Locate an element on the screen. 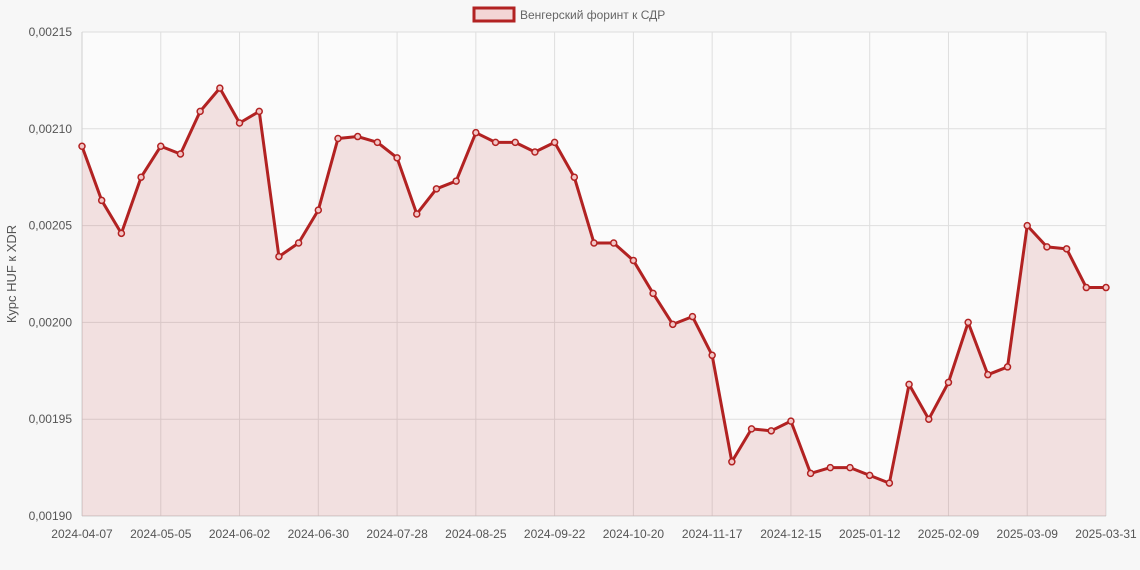 This screenshot has height=570, width=1140. x-tick-label: 2025-03-09 is located at coordinates (1028, 534).